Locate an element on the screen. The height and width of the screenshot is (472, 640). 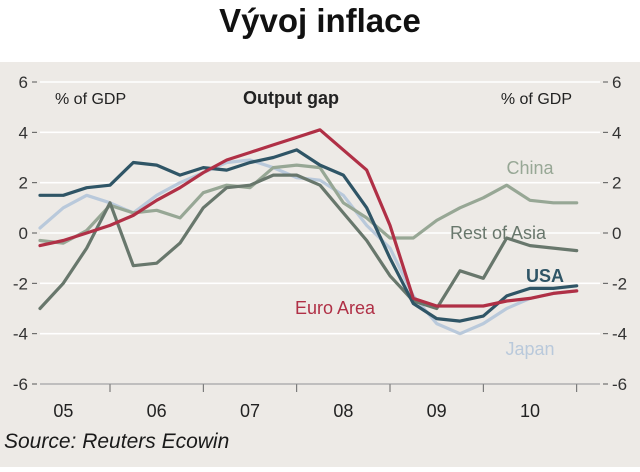
y-tick-label-right: -2 is located at coordinates (619, 283).